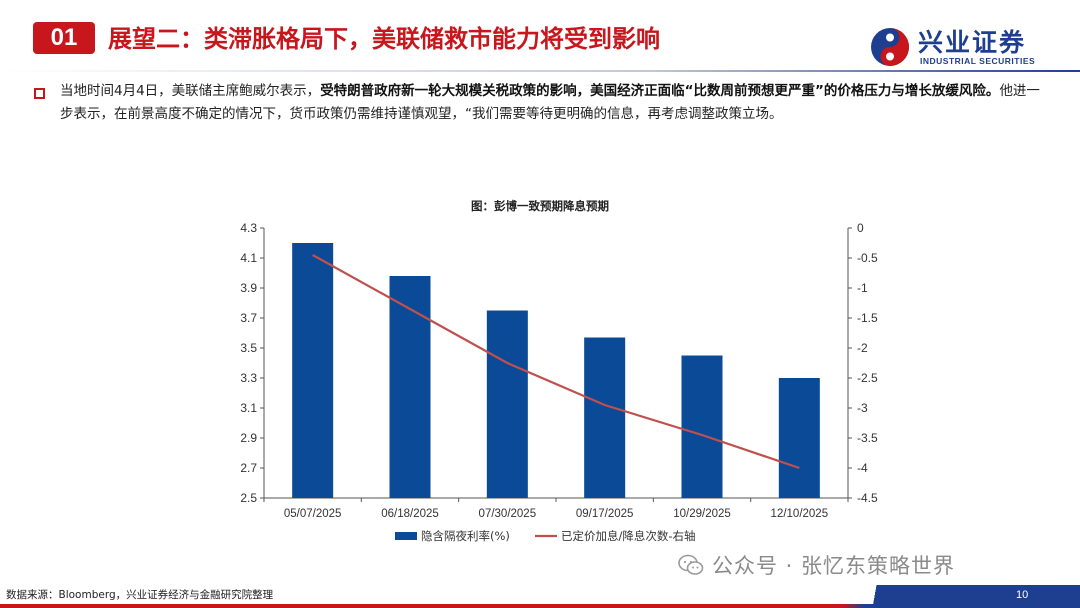 This screenshot has width=1080, height=608. I want to click on watermark-text: 公众号 · 张忆东策略世界, so click(834, 566).